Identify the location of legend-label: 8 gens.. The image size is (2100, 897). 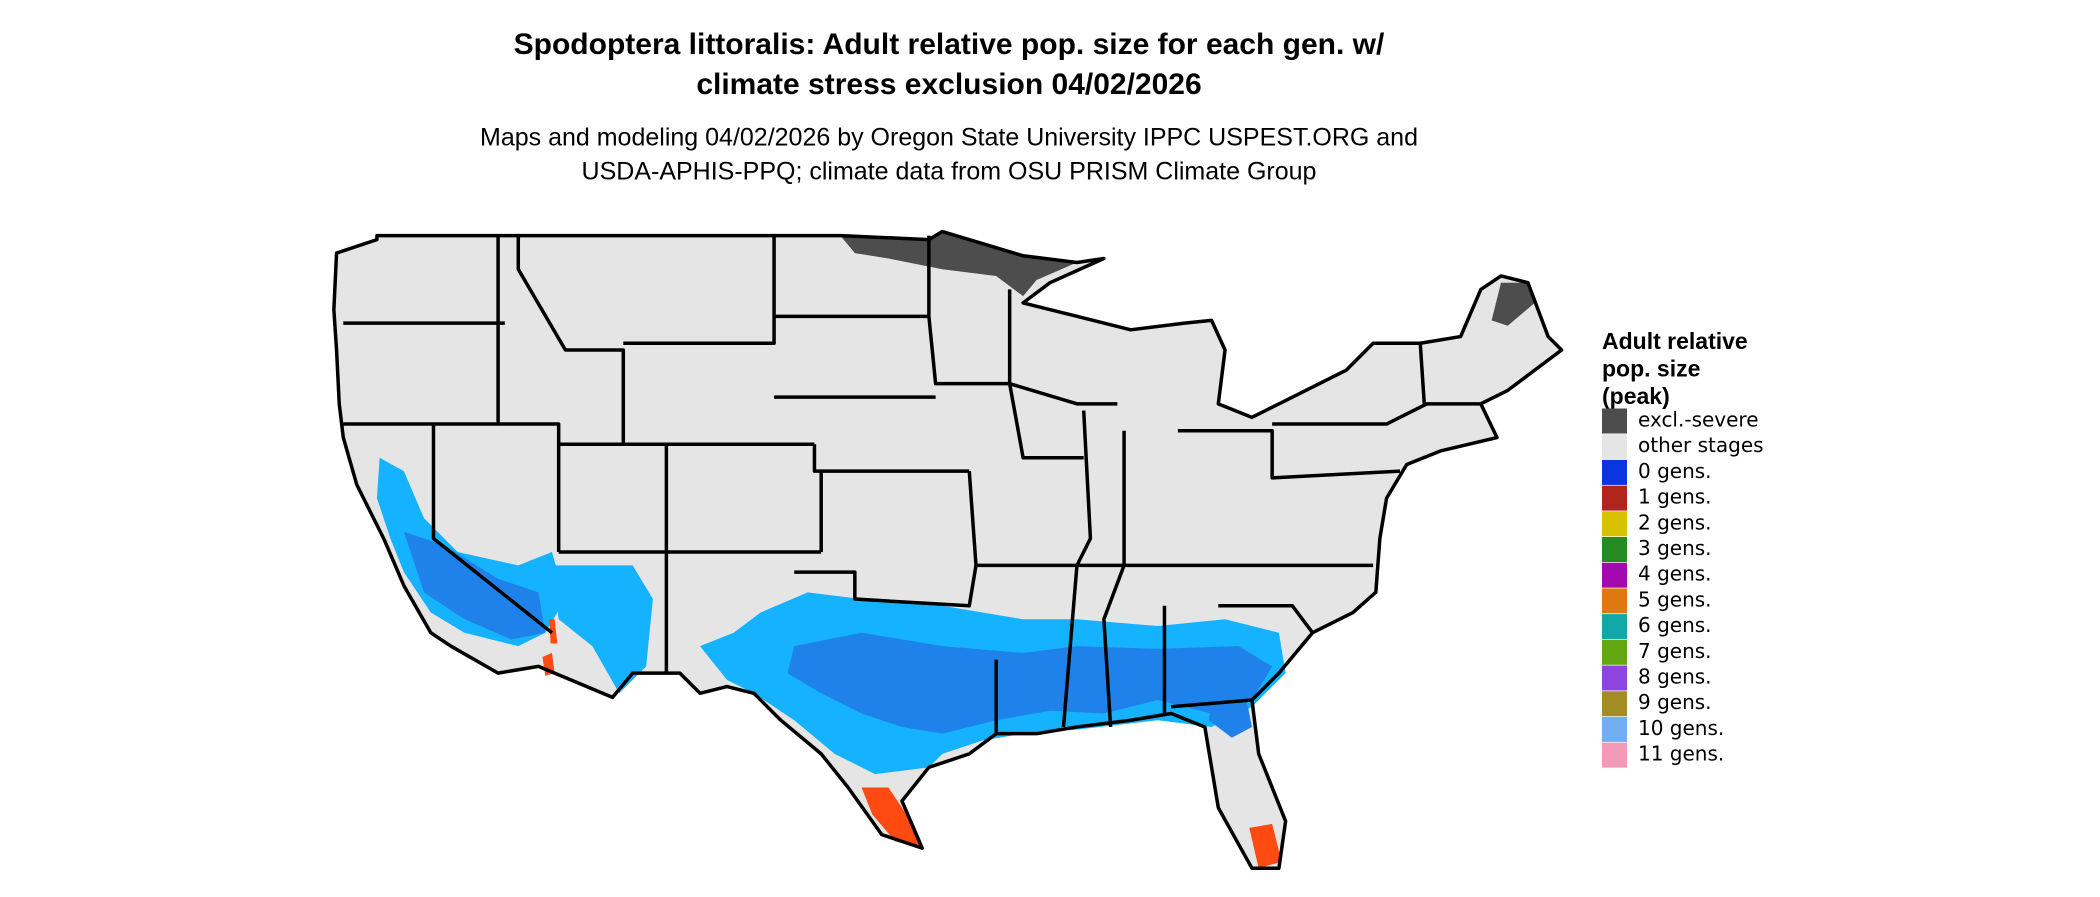
(1675, 677).